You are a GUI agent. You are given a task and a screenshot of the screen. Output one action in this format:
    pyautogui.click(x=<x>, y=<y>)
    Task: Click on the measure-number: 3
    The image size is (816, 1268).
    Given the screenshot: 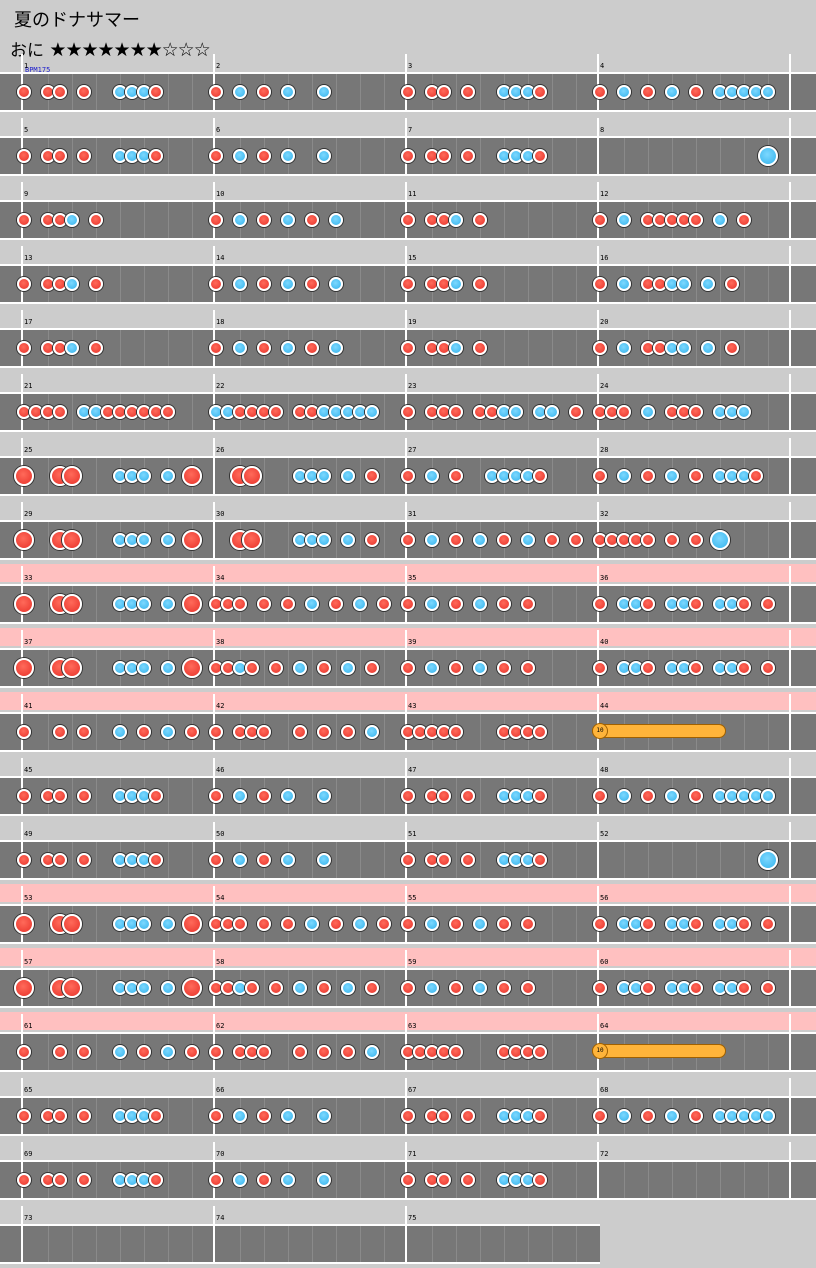 What is the action you would take?
    pyautogui.click(x=410, y=66)
    